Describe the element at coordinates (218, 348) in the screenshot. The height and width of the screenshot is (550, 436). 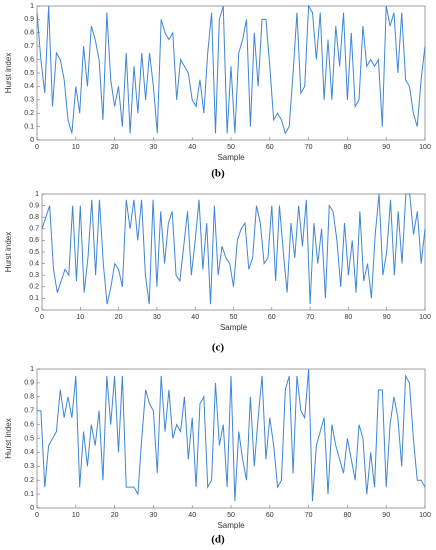
I see `caption: (c)` at that location.